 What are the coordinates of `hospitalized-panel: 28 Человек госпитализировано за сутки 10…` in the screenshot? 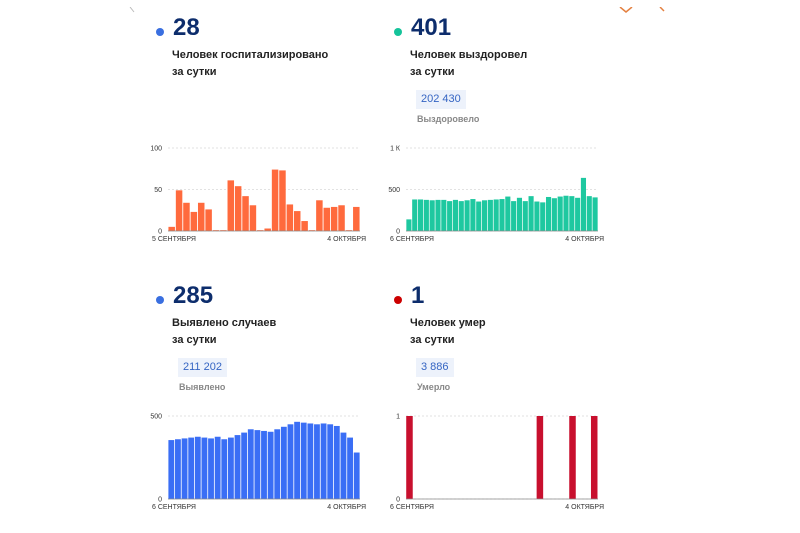 It's located at (268, 135).